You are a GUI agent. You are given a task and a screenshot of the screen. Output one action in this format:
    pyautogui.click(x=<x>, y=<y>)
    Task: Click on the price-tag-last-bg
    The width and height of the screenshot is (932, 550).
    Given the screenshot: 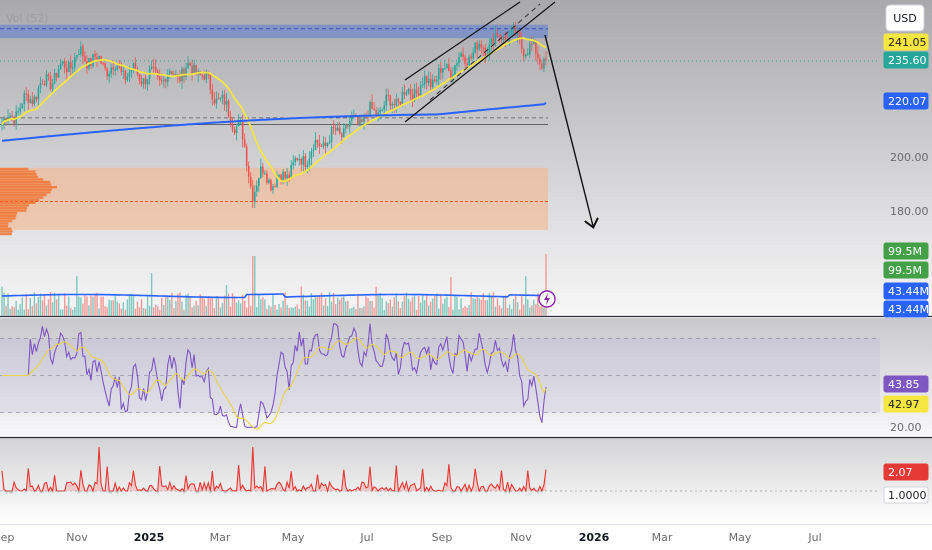 What is the action you would take?
    pyautogui.click(x=906, y=60)
    